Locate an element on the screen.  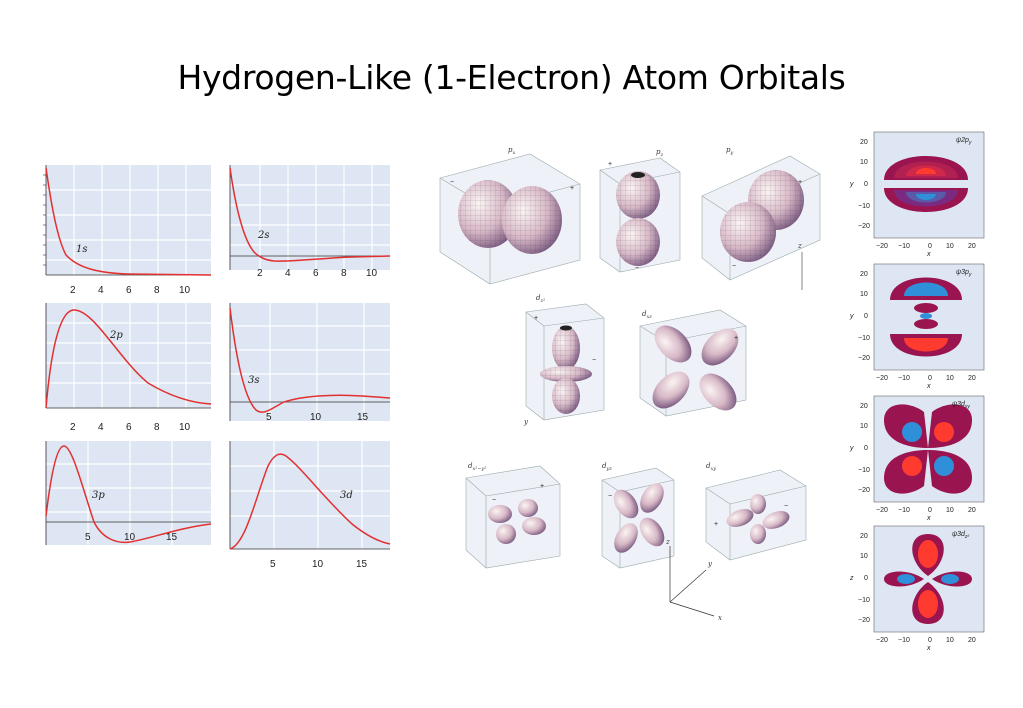
page-title: Hydrogen-Like (1-Electron) Atom Orbitals is located at coordinates (511, 77).